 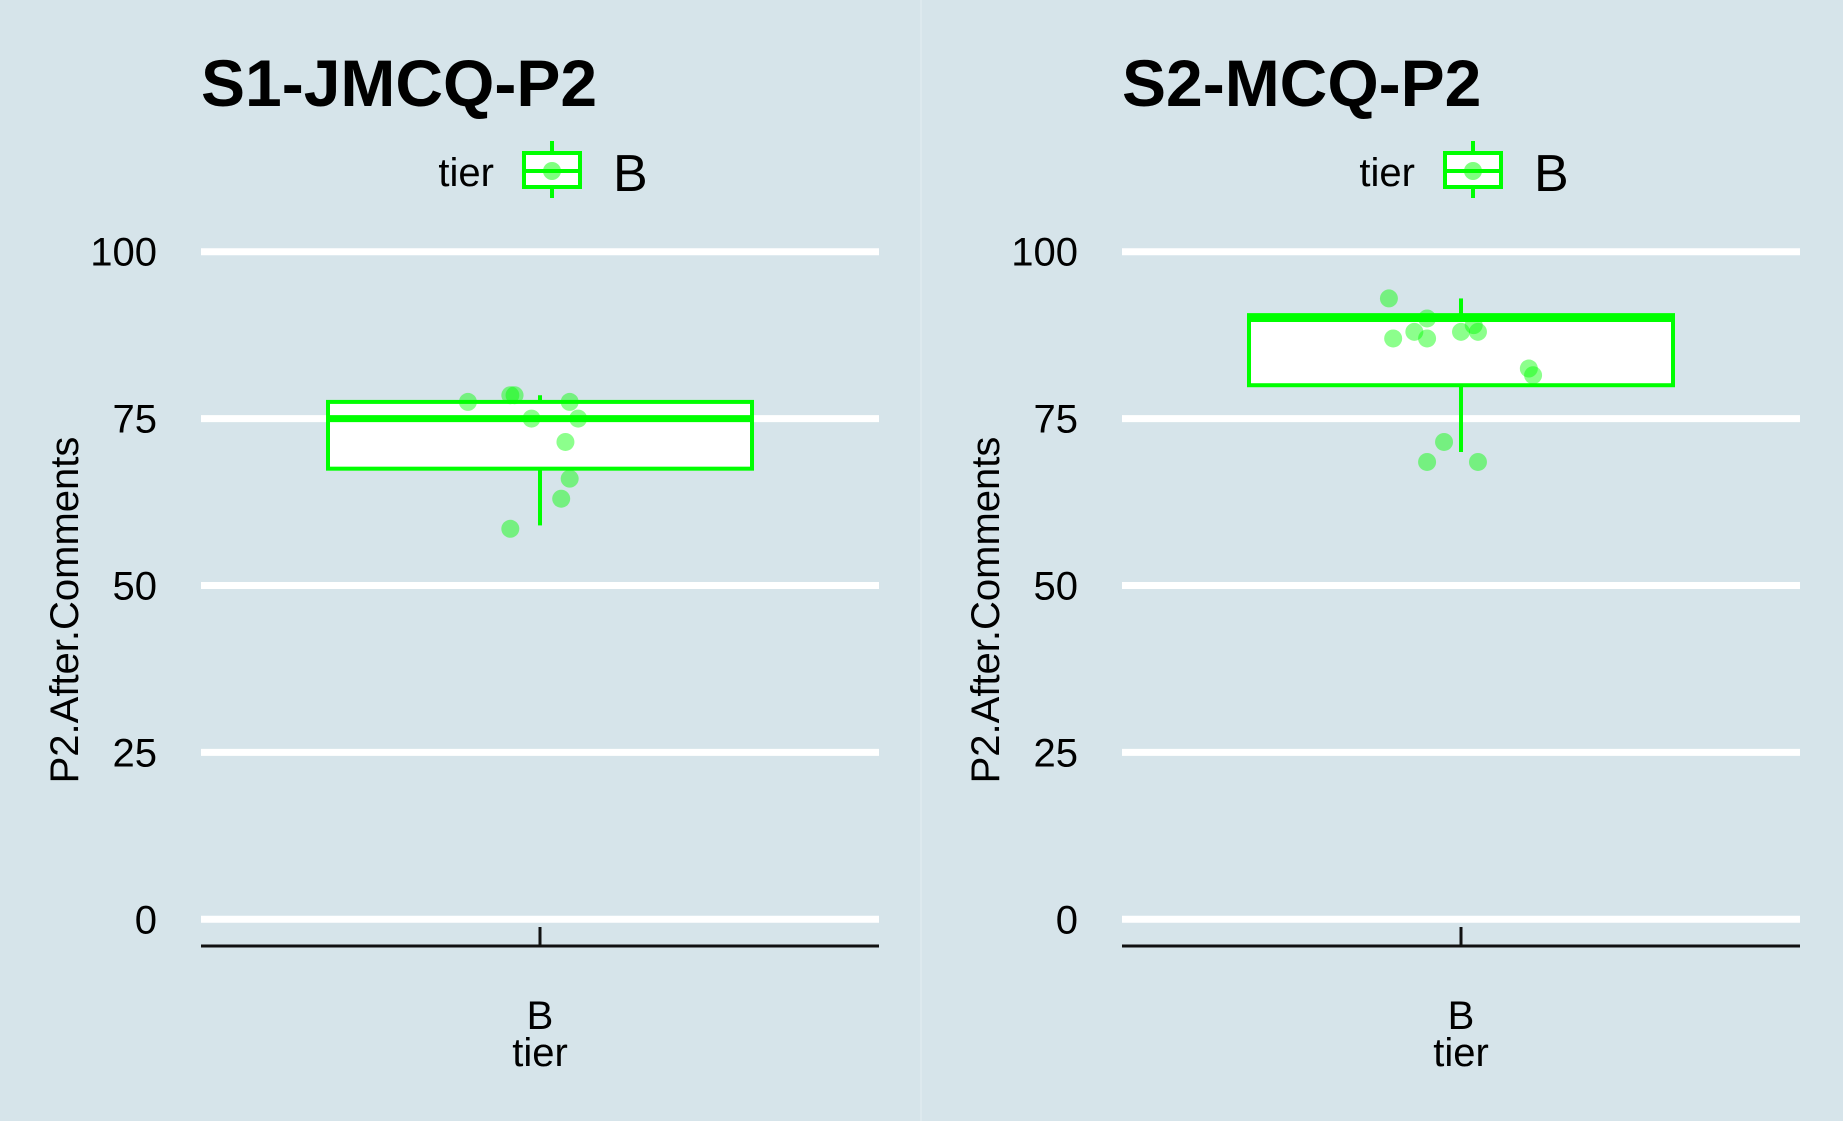 What do you see at coordinates (1301, 83) in the screenshot?
I see `chart-title: S2-MCQ-P2` at bounding box center [1301, 83].